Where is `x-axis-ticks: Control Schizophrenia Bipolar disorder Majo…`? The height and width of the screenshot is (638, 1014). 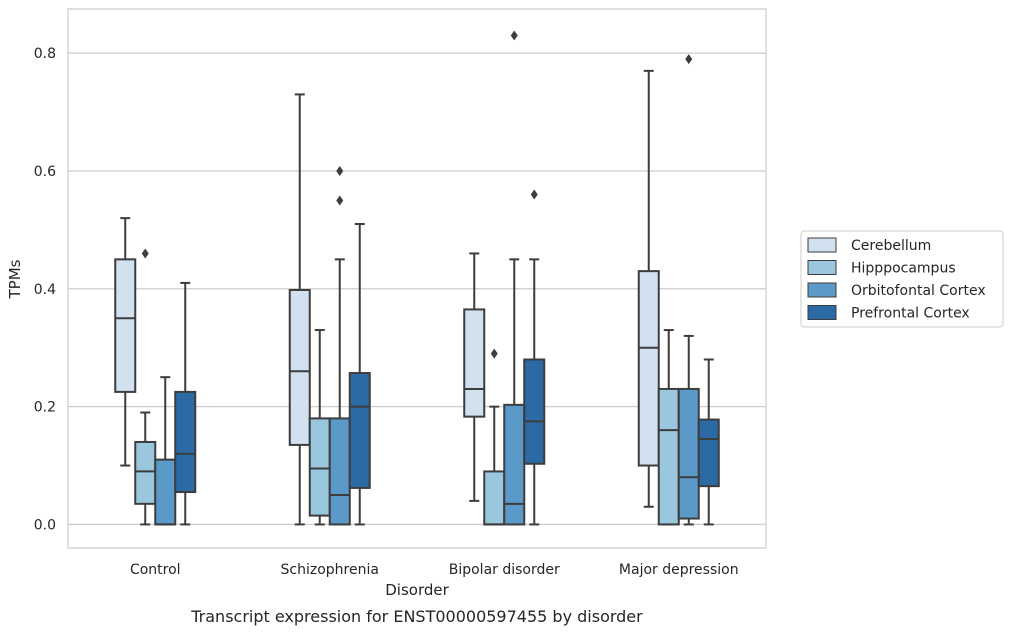 x-axis-ticks: Control Schizophrenia Bipolar disorder Majo… is located at coordinates (434, 570).